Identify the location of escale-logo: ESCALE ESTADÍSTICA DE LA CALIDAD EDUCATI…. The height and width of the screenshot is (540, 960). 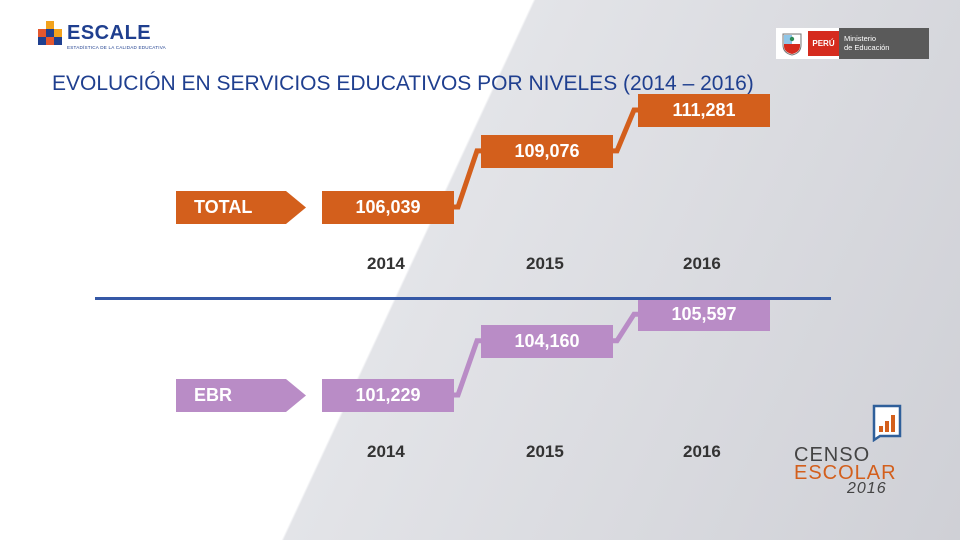
(101, 36).